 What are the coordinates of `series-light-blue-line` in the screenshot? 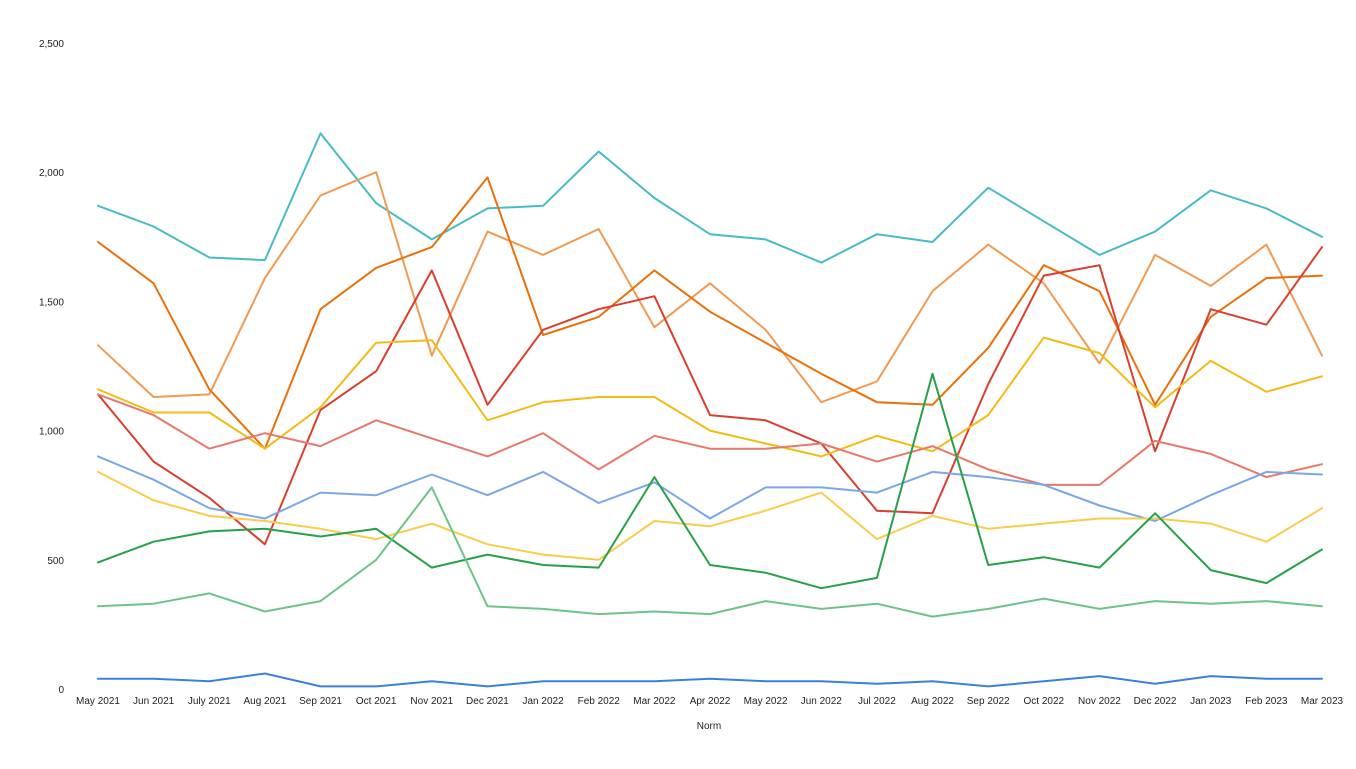 It's located at (710, 488).